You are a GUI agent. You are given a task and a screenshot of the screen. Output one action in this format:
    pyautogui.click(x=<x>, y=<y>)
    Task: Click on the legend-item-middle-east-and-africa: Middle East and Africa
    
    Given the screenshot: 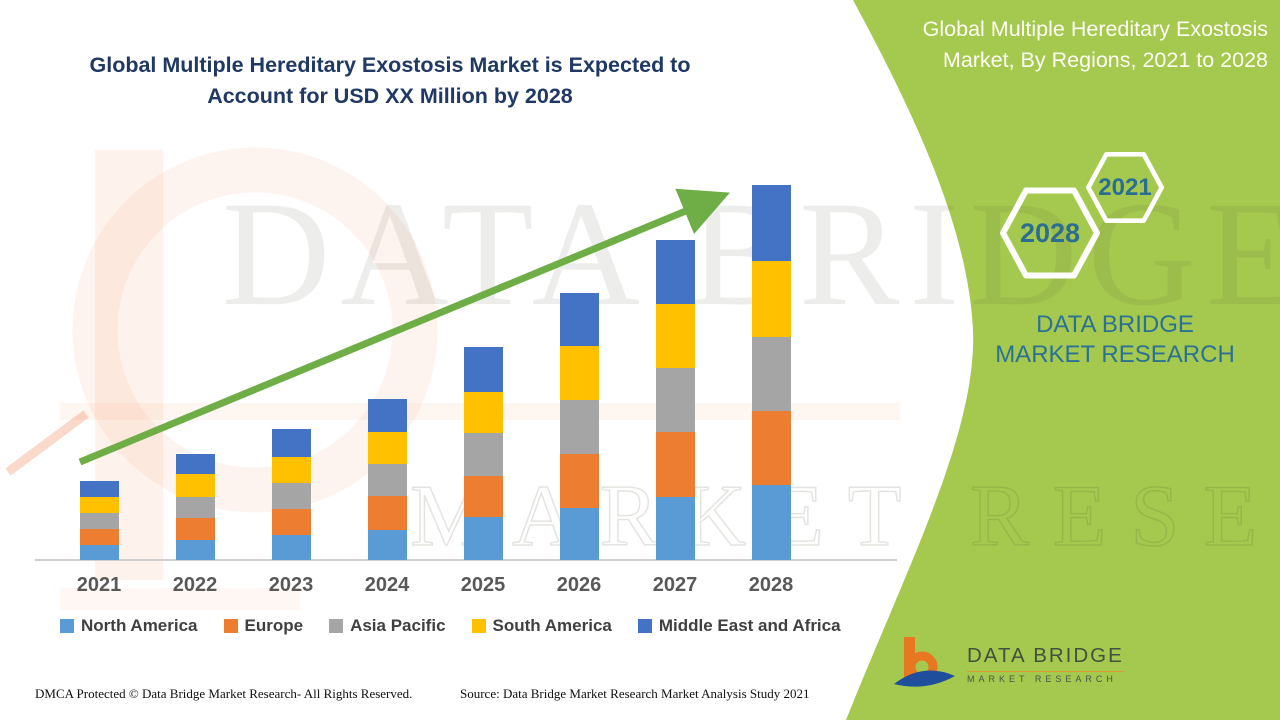 What is the action you would take?
    pyautogui.click(x=739, y=626)
    